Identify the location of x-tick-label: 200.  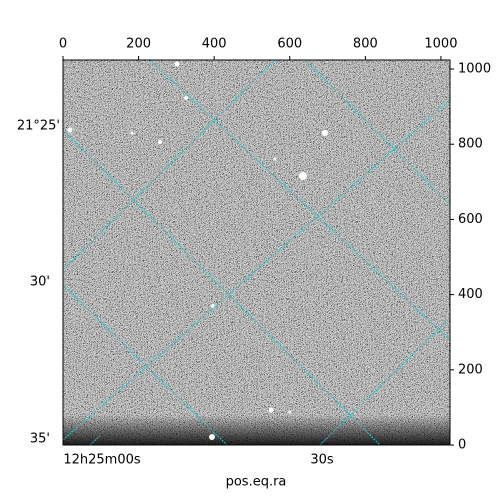
(138, 44).